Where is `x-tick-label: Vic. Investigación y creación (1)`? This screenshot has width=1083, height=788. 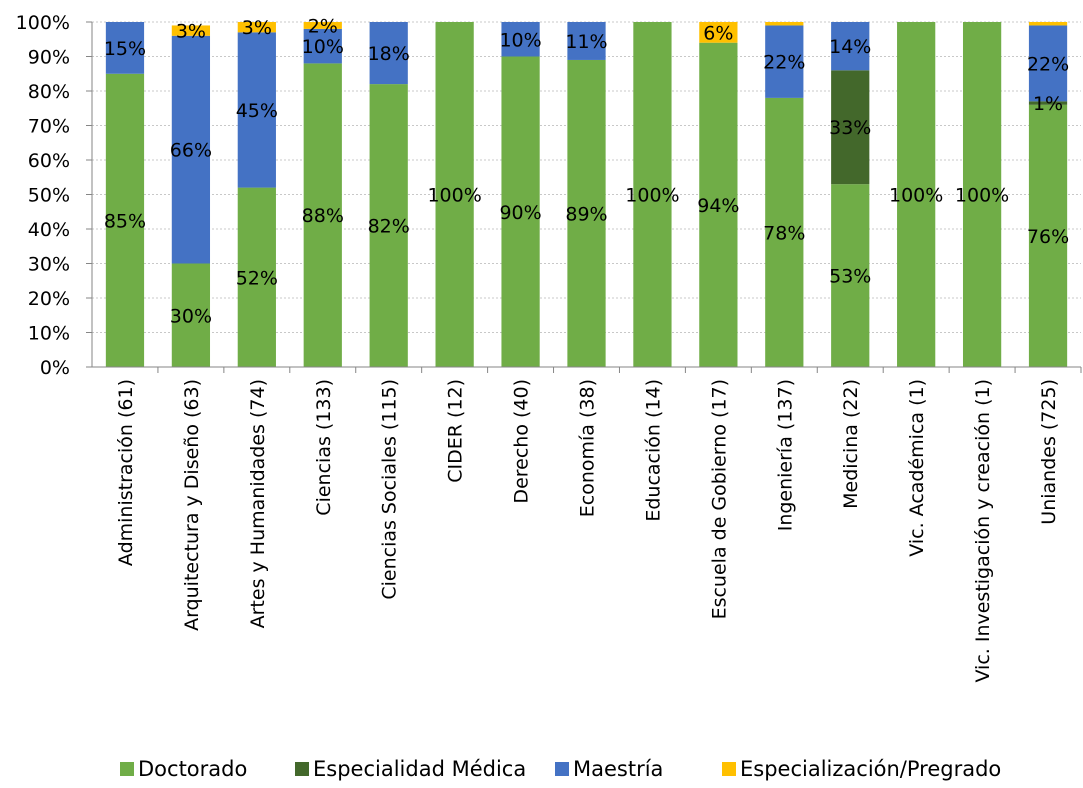 x-tick-label: Vic. Investigación y creación (1) is located at coordinates (983, 531).